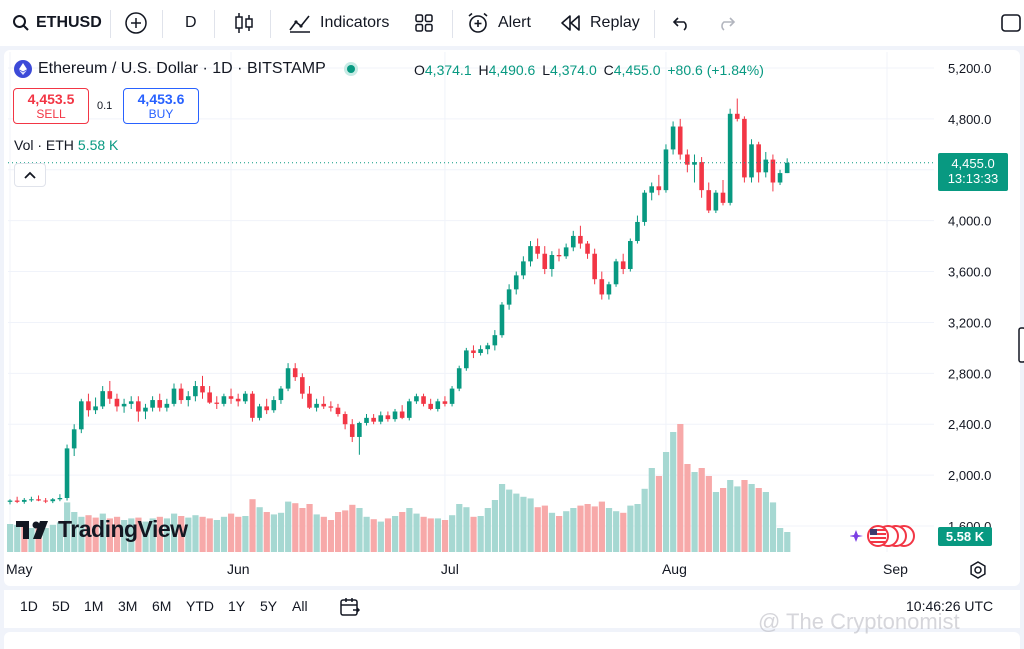  What do you see at coordinates (161, 106) in the screenshot?
I see `buy-button: 4,453.6 BUY` at bounding box center [161, 106].